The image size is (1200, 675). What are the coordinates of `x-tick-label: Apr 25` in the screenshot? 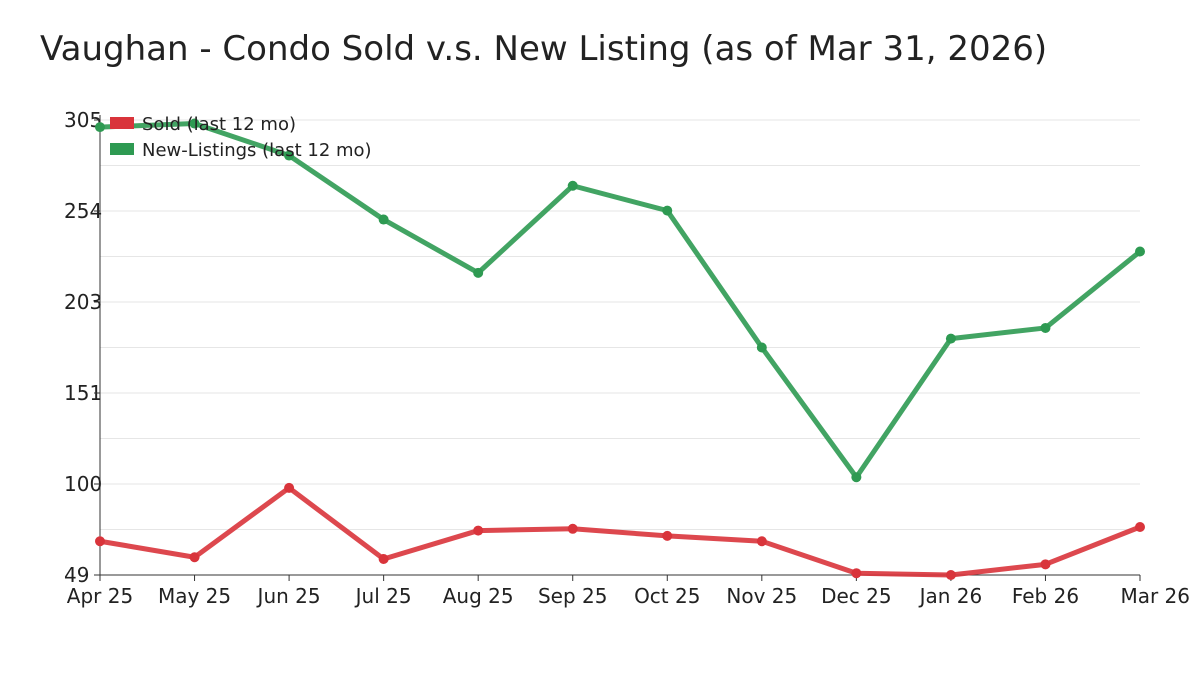 It's located at (100, 596).